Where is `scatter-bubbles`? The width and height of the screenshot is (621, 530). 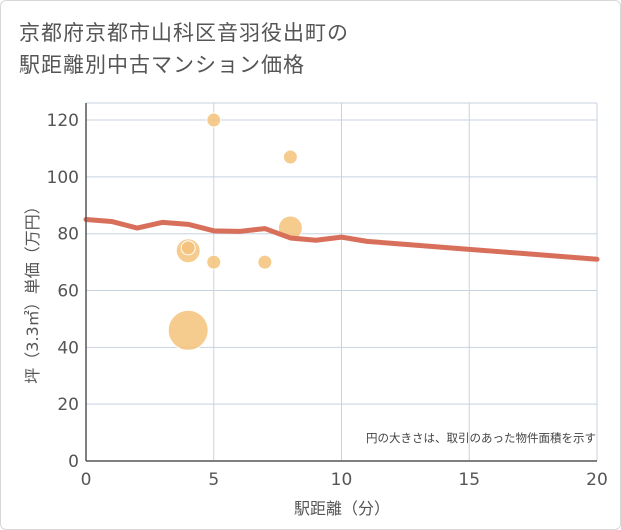 scatter-bubbles is located at coordinates (235, 231).